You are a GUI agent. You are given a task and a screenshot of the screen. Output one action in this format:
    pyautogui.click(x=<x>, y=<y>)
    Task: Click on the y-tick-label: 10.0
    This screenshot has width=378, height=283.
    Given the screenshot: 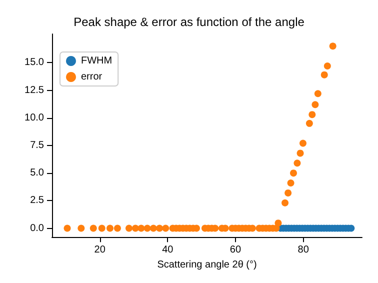 What is the action you would take?
    pyautogui.click(x=34, y=118)
    